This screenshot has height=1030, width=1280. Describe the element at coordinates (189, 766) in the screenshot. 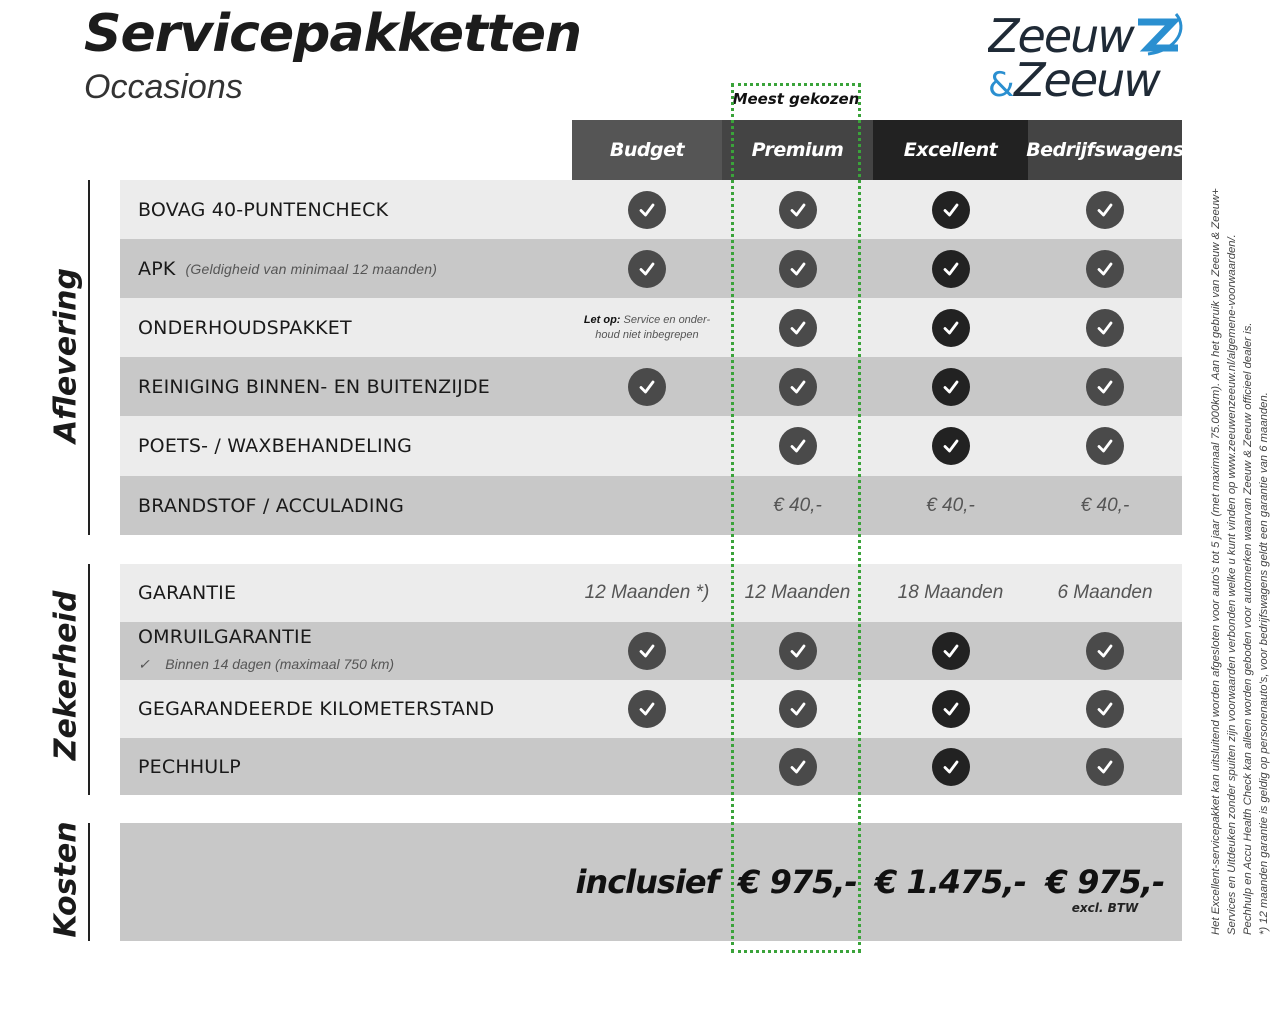

I see `row-label-text: PECHHULP` at that location.